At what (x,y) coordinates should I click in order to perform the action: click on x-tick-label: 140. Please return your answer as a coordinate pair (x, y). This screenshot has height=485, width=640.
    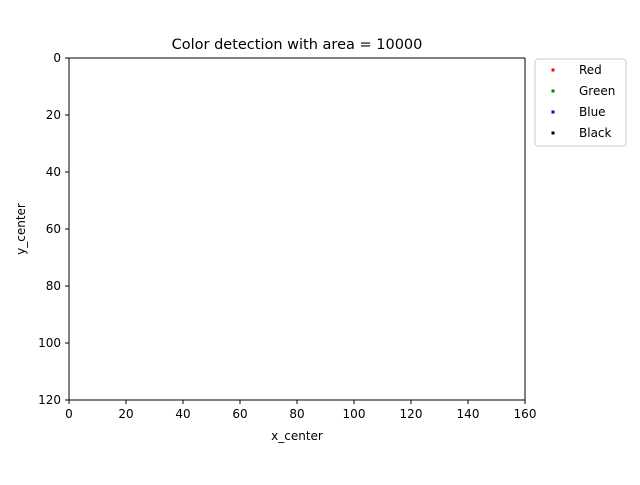
    Looking at the image, I should click on (468, 414).